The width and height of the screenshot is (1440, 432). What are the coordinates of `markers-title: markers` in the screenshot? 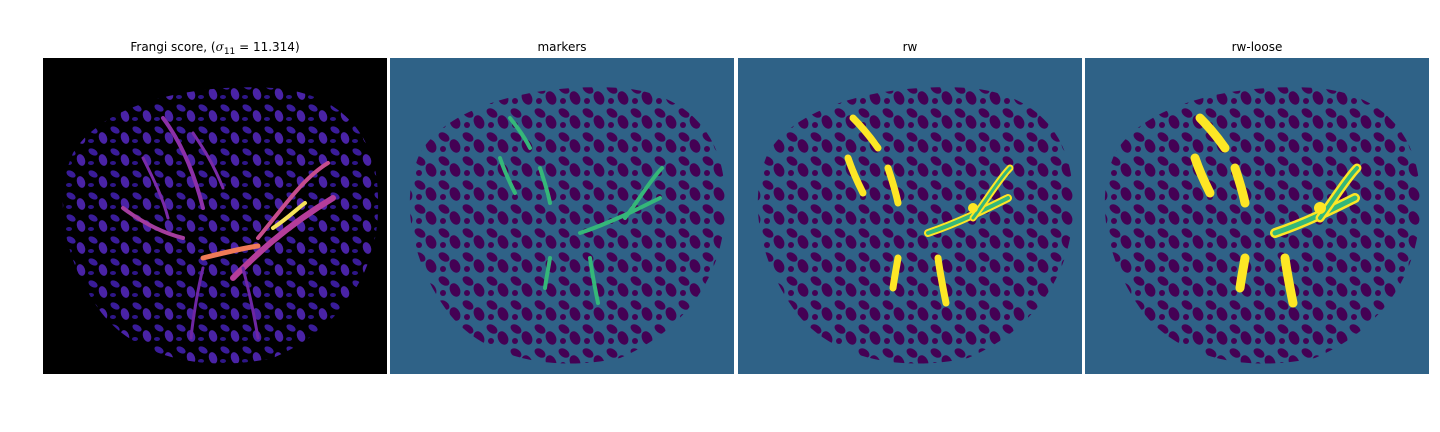 It's located at (562, 47).